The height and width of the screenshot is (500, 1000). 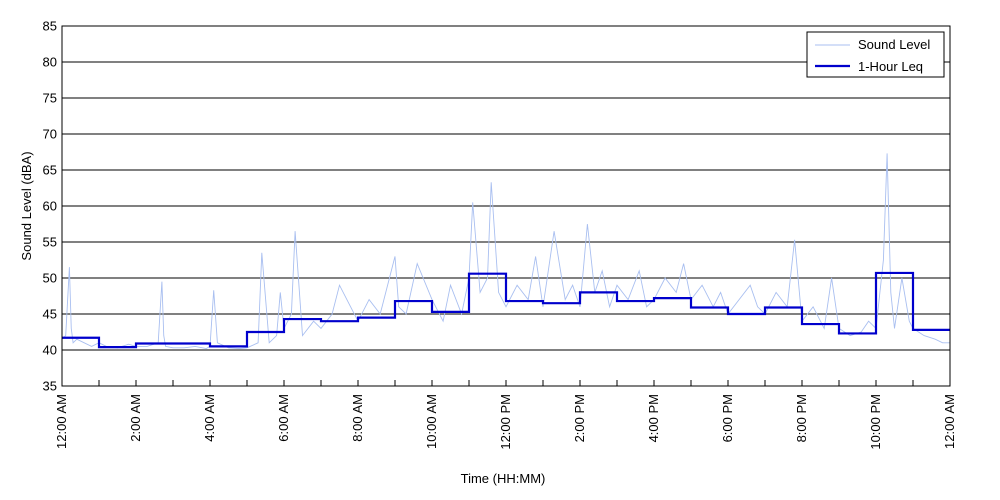 I want to click on x-tick-label: 2:00 PM, so click(x=579, y=418).